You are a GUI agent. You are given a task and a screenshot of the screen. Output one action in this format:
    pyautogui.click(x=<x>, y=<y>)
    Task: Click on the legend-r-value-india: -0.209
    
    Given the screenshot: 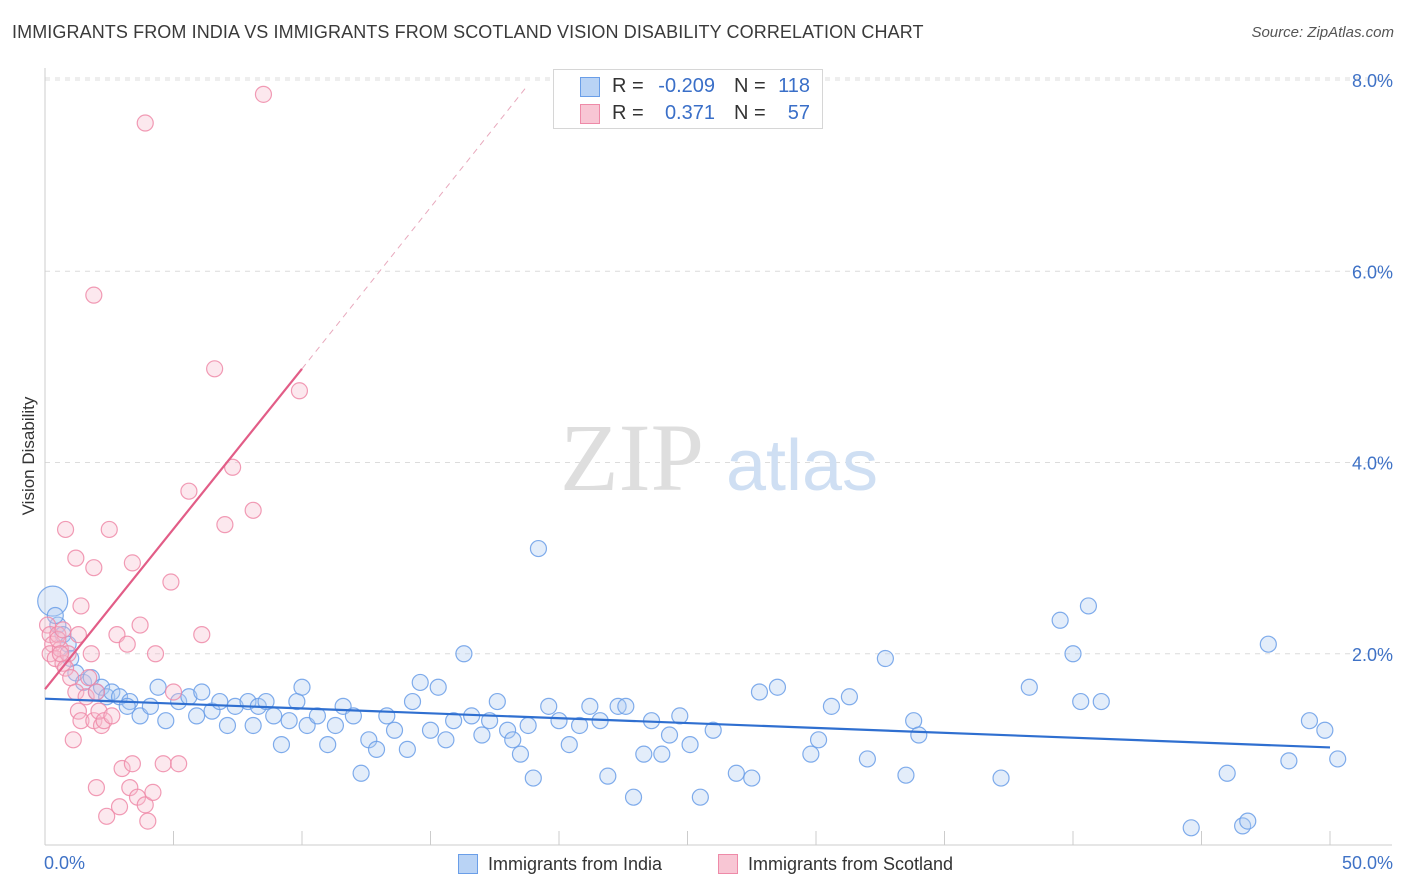 What is the action you would take?
    pyautogui.click(x=686, y=86)
    